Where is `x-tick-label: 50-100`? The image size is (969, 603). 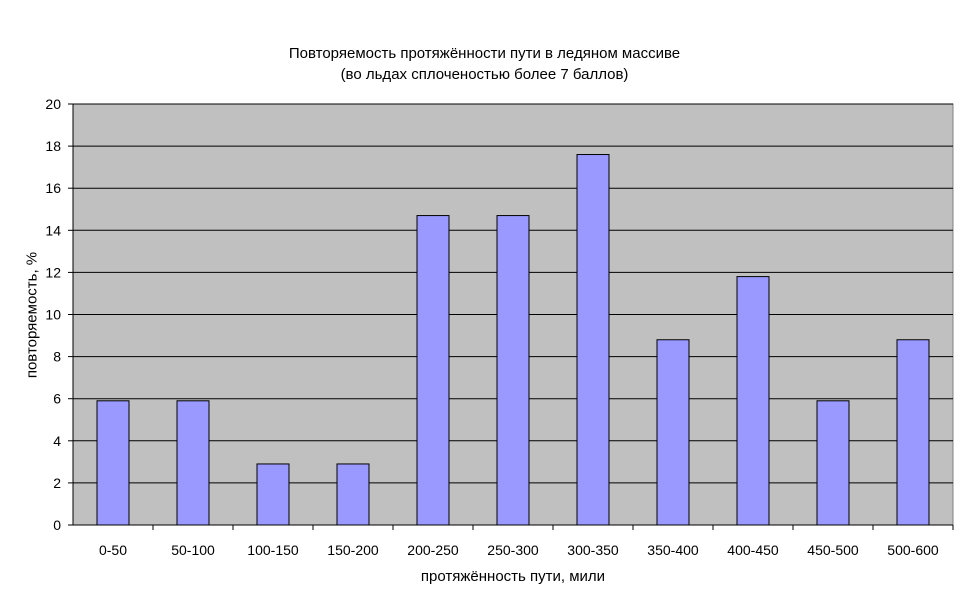
x-tick-label: 50-100 is located at coordinates (193, 550).